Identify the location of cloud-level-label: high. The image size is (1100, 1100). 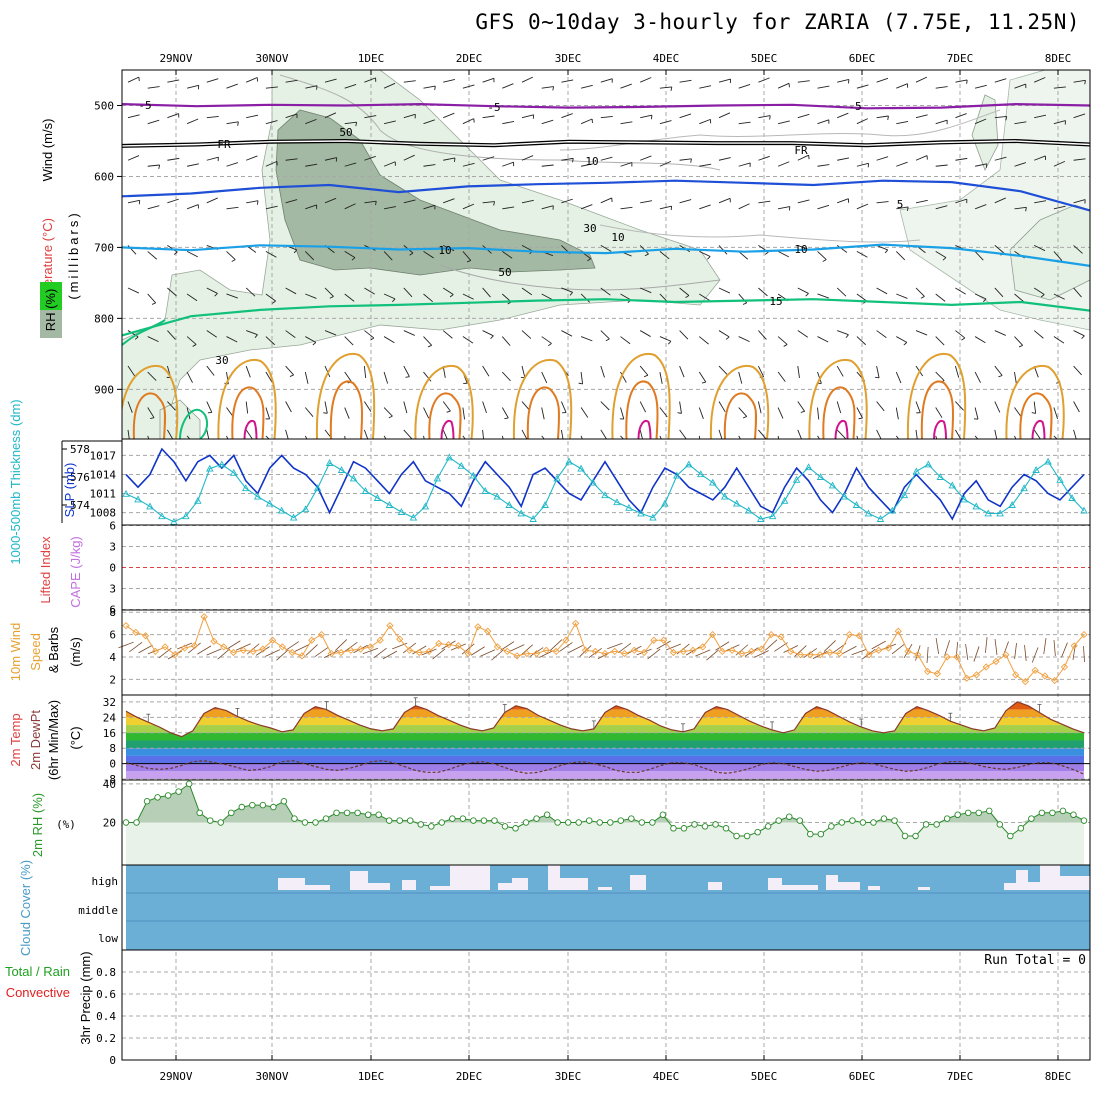
(105, 881).